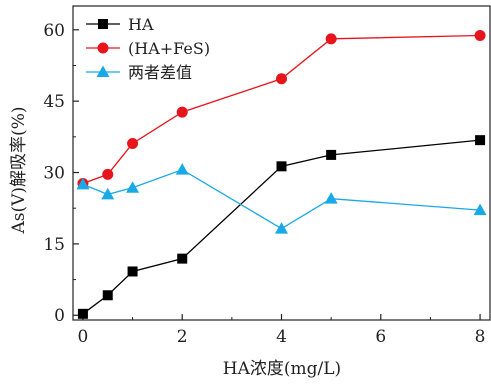 The height and width of the screenshot is (385, 491). Describe the element at coordinates (54, 245) in the screenshot. I see `y-tick-label: 15` at that location.